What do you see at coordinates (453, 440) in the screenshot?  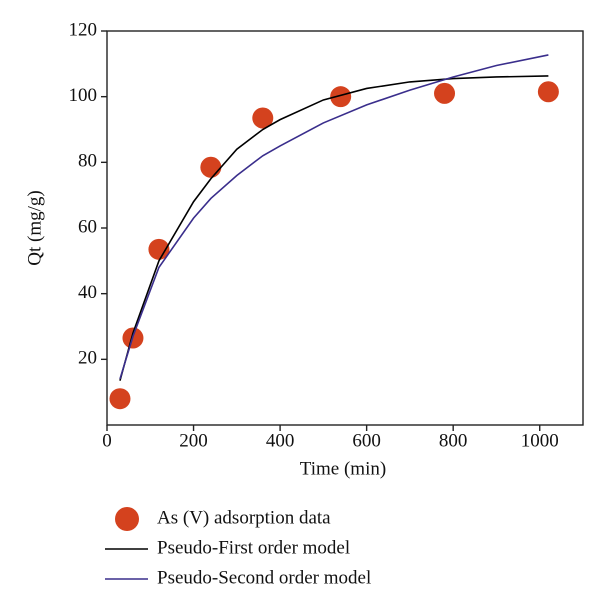 I see `x-tick-label: 800` at bounding box center [453, 440].